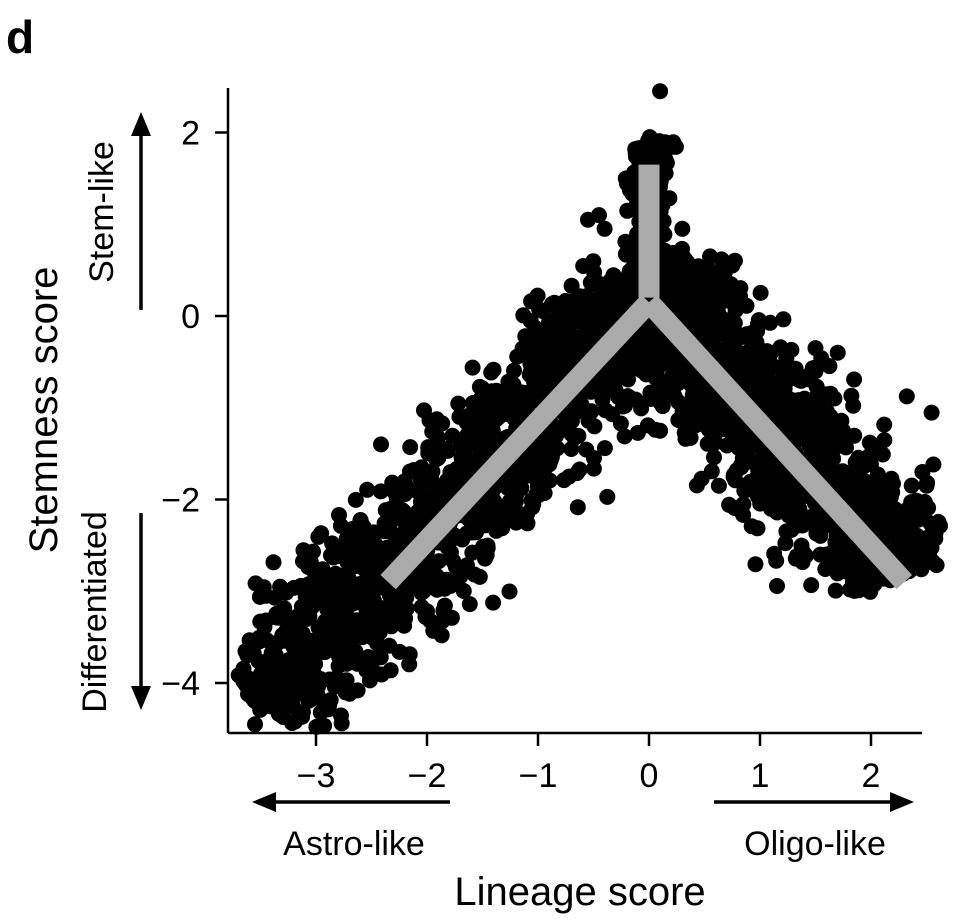  Describe the element at coordinates (871, 776) in the screenshot. I see `x-tick-label: 2` at that location.